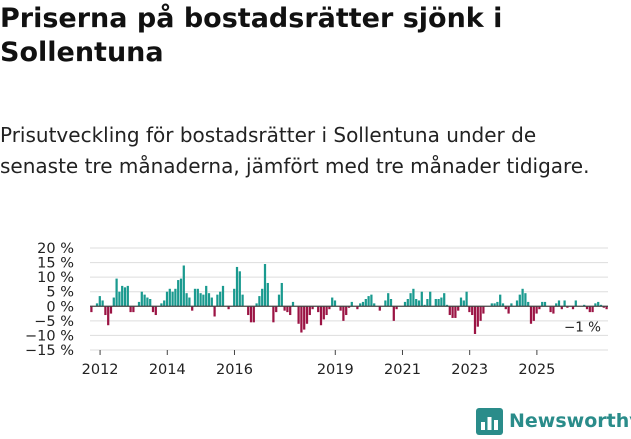 The height and width of the screenshot is (439, 631). What do you see at coordinates (55, 249) in the screenshot?
I see `y-tick-label: 20 %` at bounding box center [55, 249].